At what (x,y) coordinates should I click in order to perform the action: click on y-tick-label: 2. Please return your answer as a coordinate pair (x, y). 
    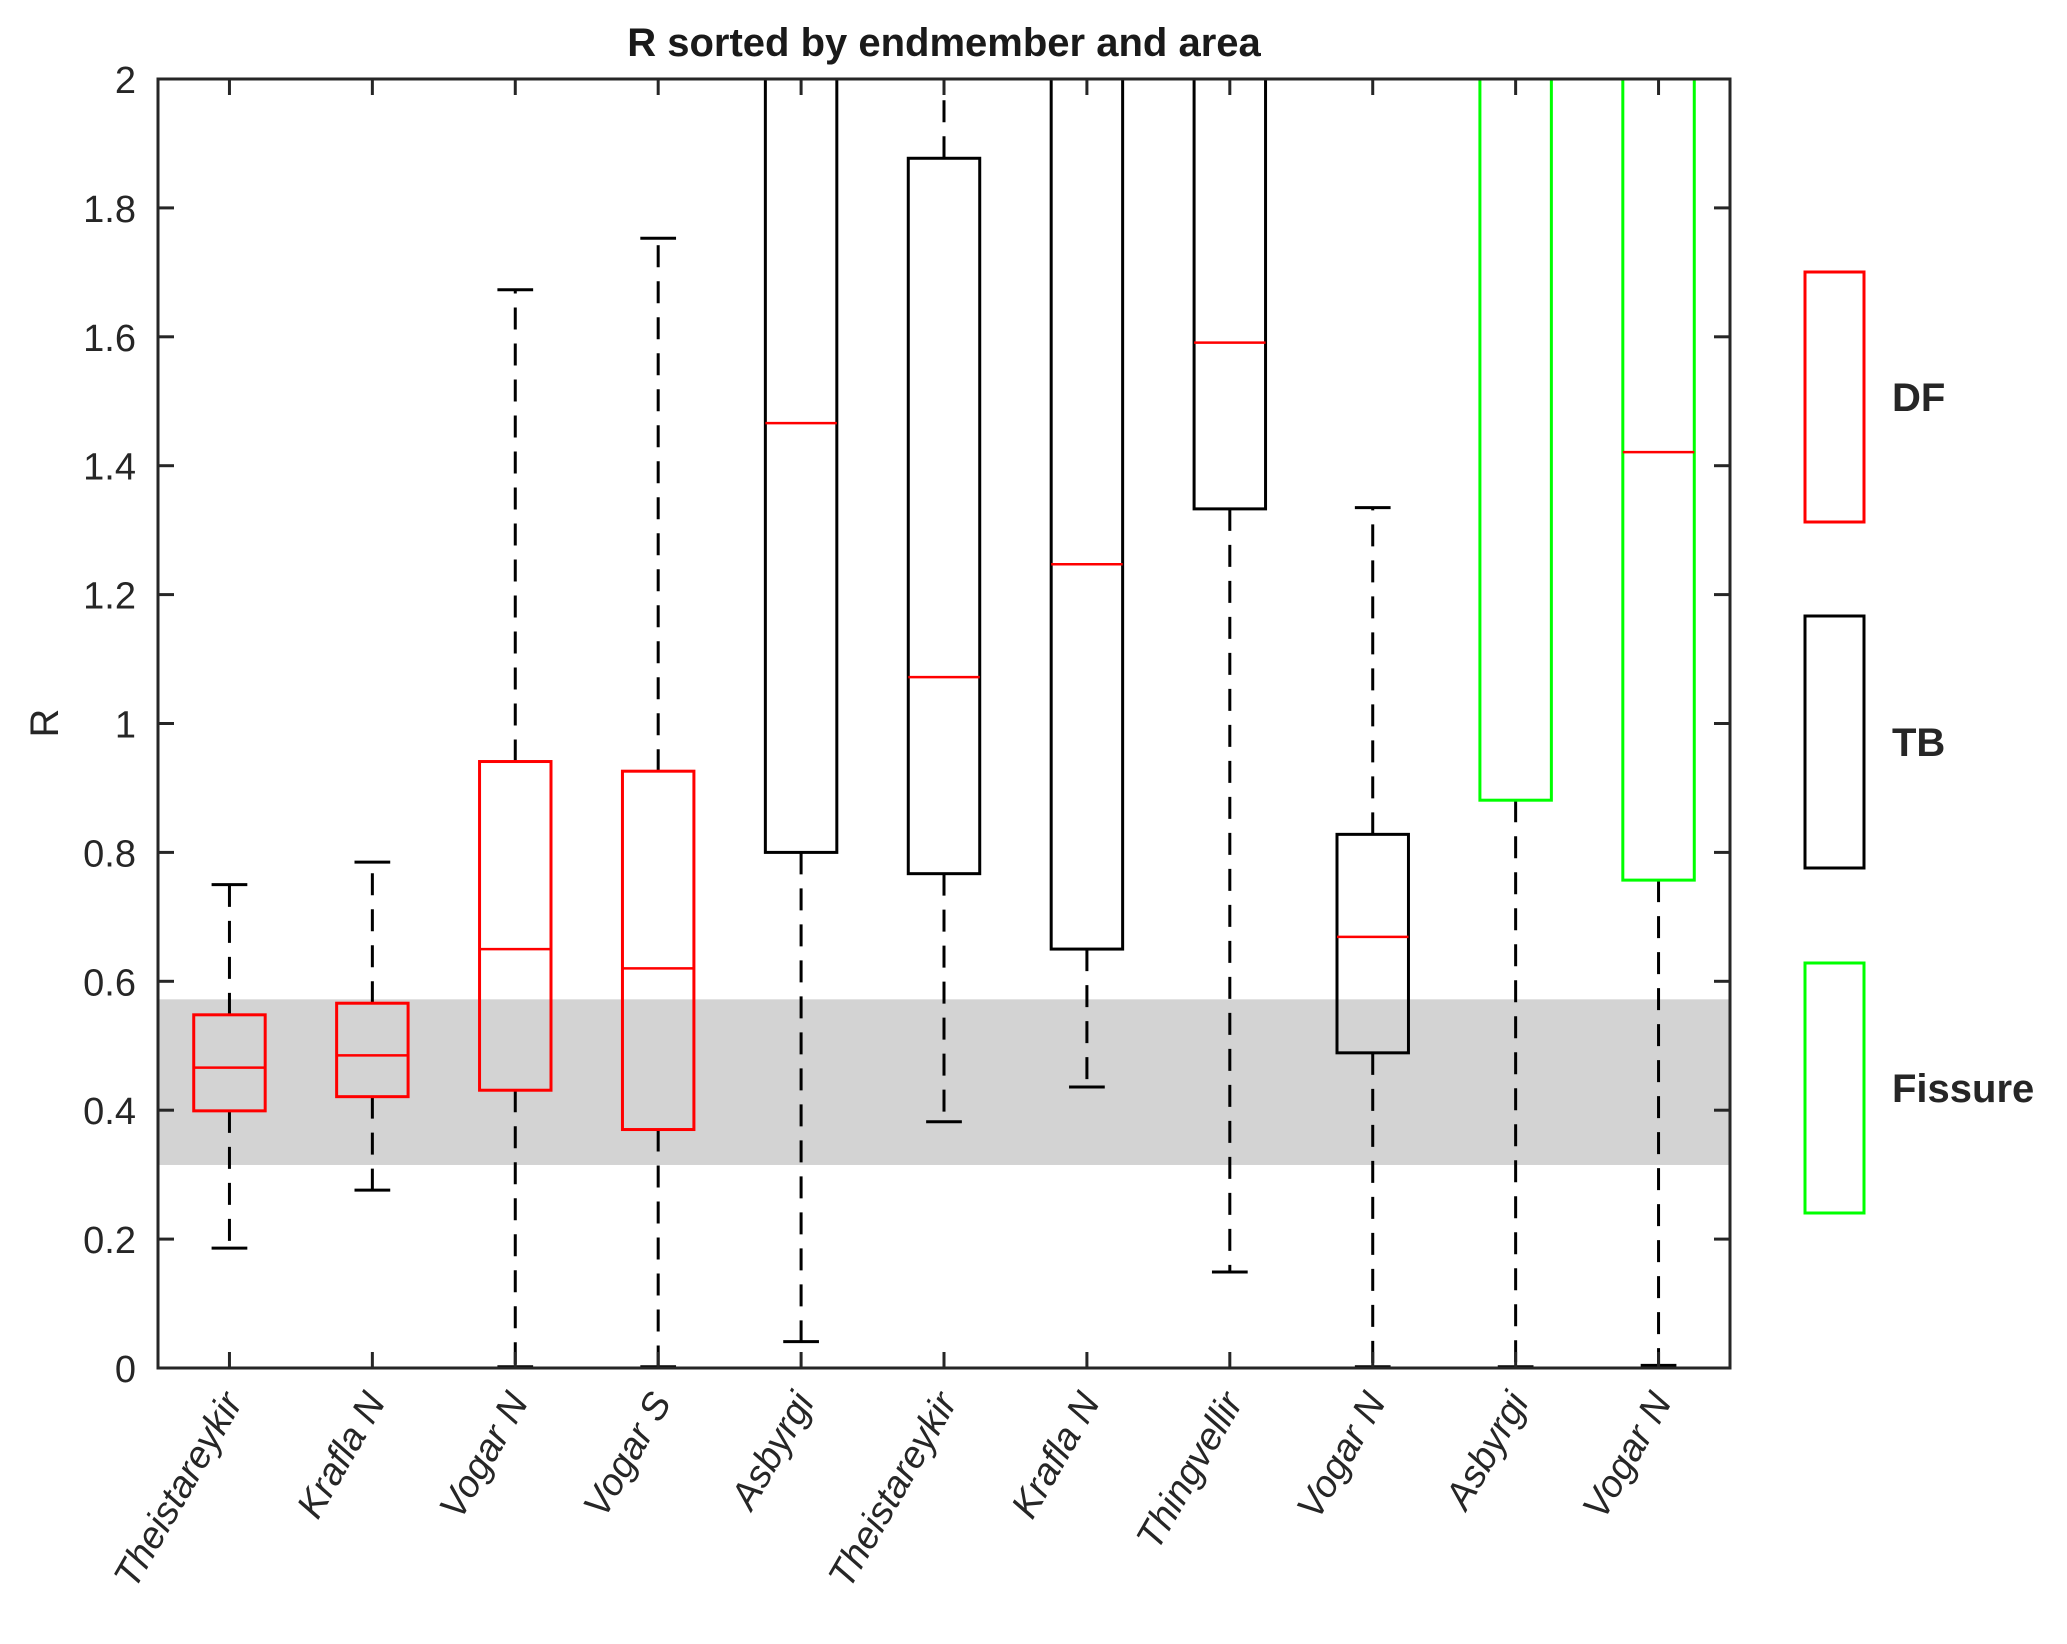
    Looking at the image, I should click on (125, 81).